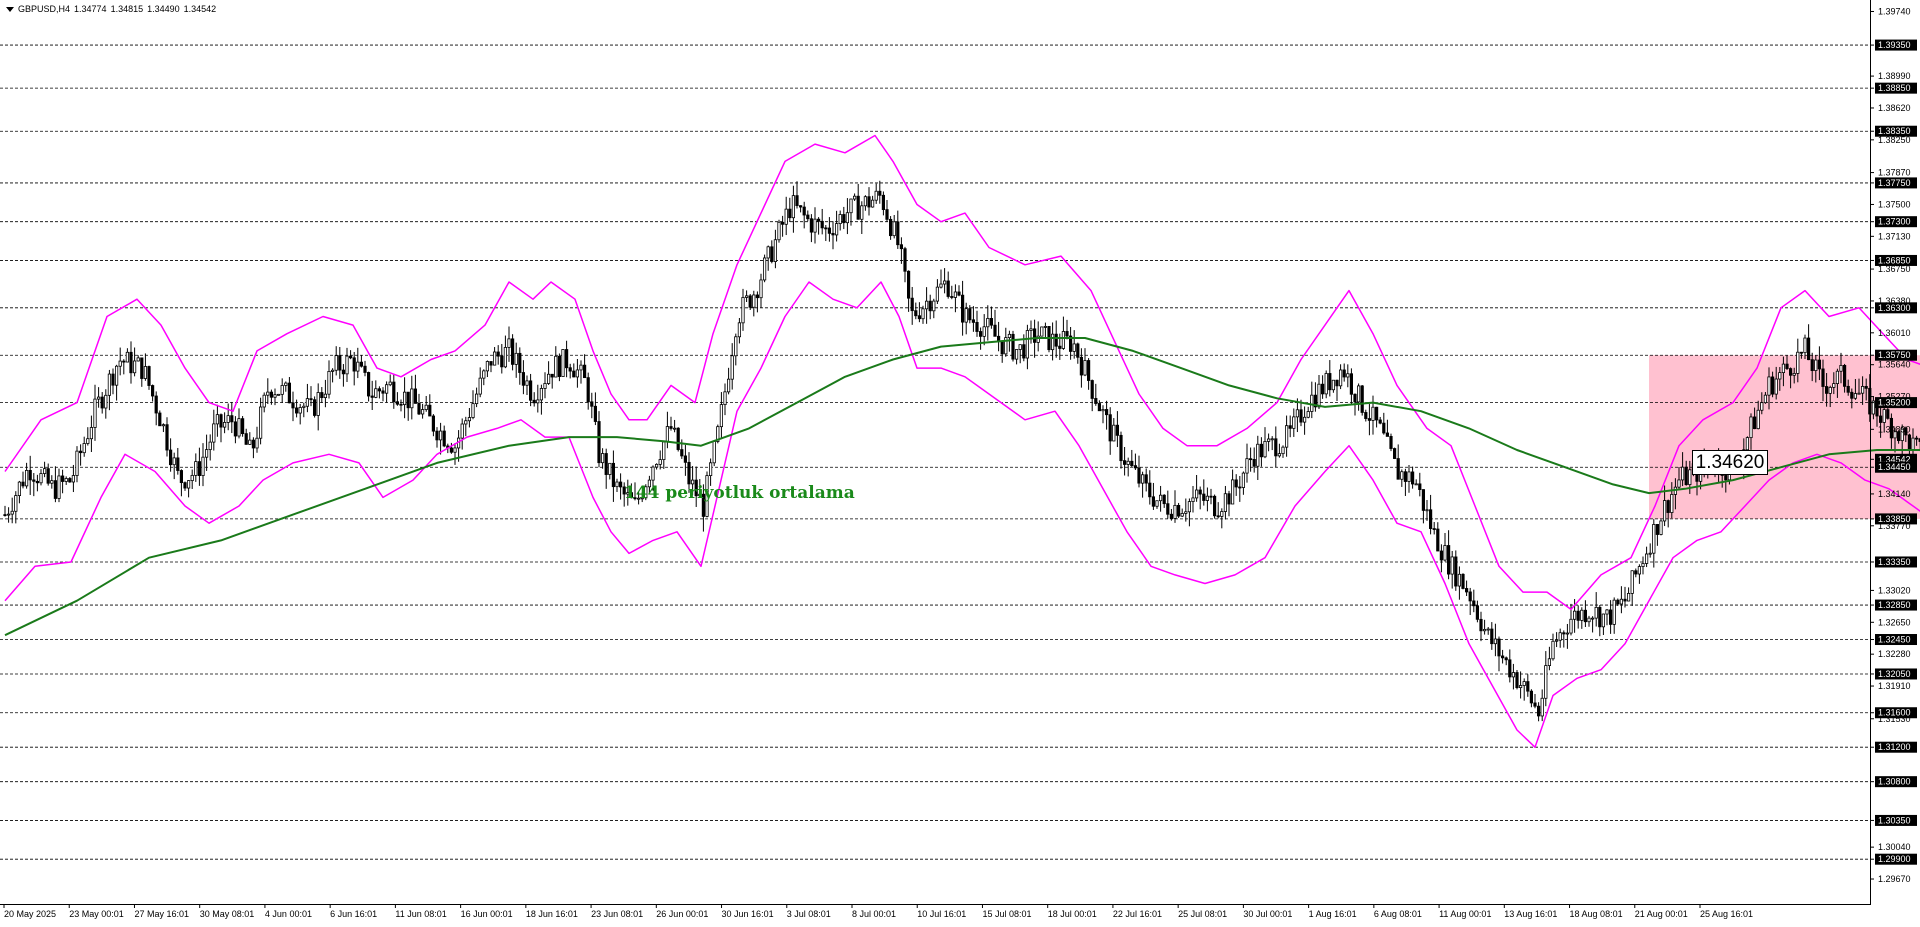 The image size is (1920, 927). I want to click on collapse-triangle-icon, so click(10, 10).